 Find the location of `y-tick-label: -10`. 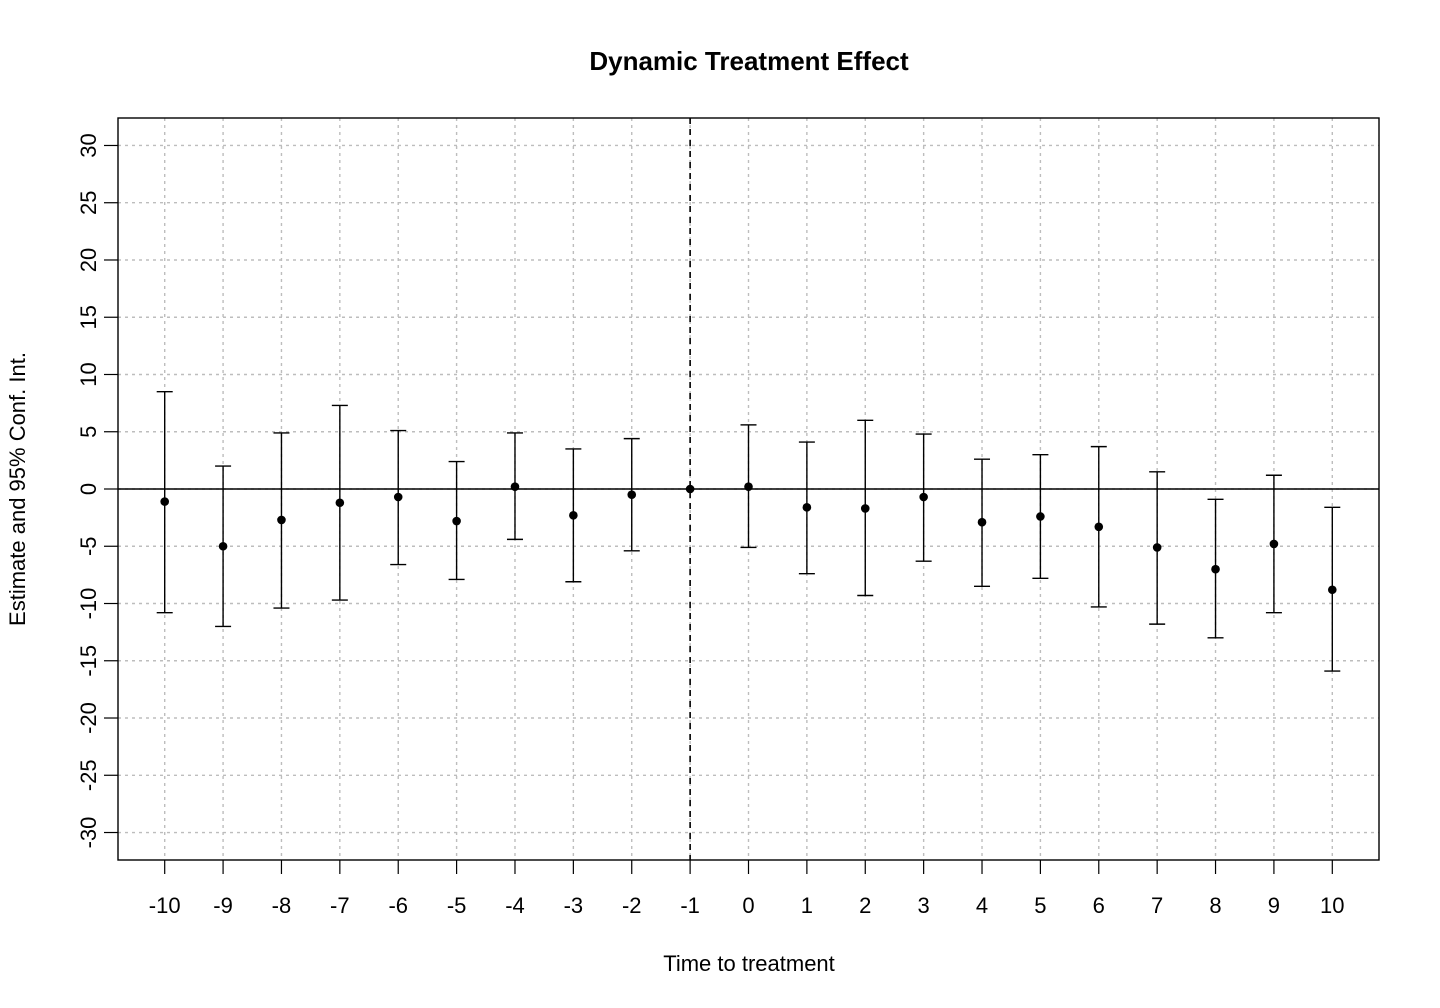

y-tick-label: -10 is located at coordinates (88, 604).